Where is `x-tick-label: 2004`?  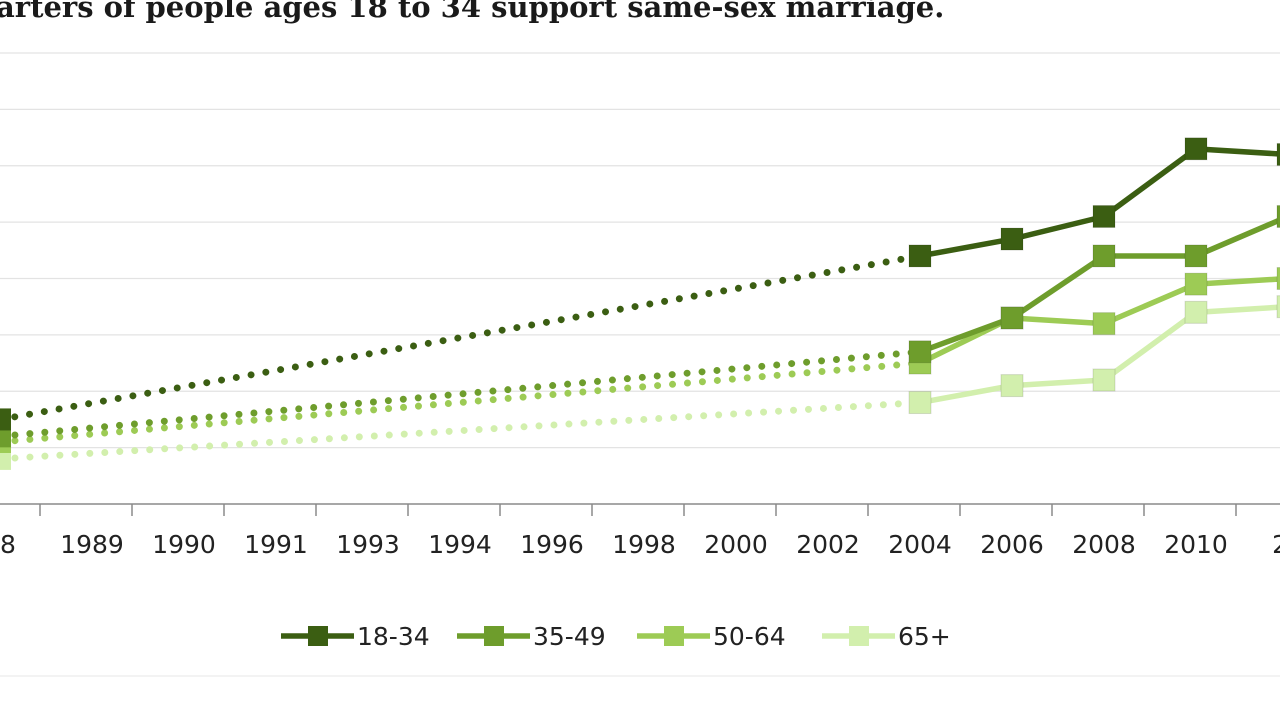
x-tick-label: 2004 is located at coordinates (920, 544).